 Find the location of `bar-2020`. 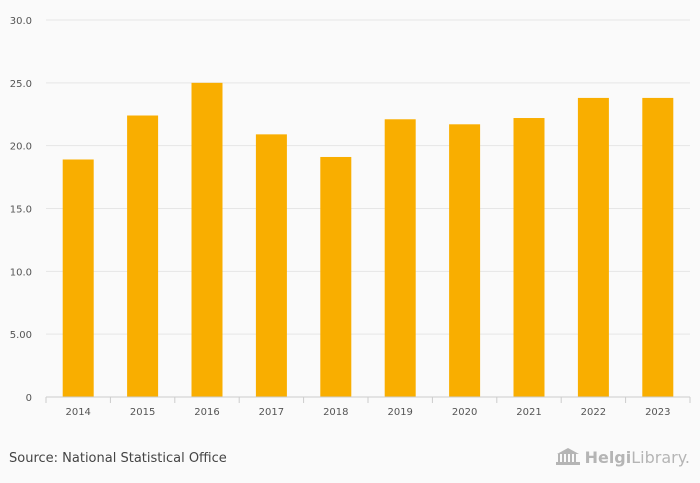

bar-2020 is located at coordinates (465, 260).